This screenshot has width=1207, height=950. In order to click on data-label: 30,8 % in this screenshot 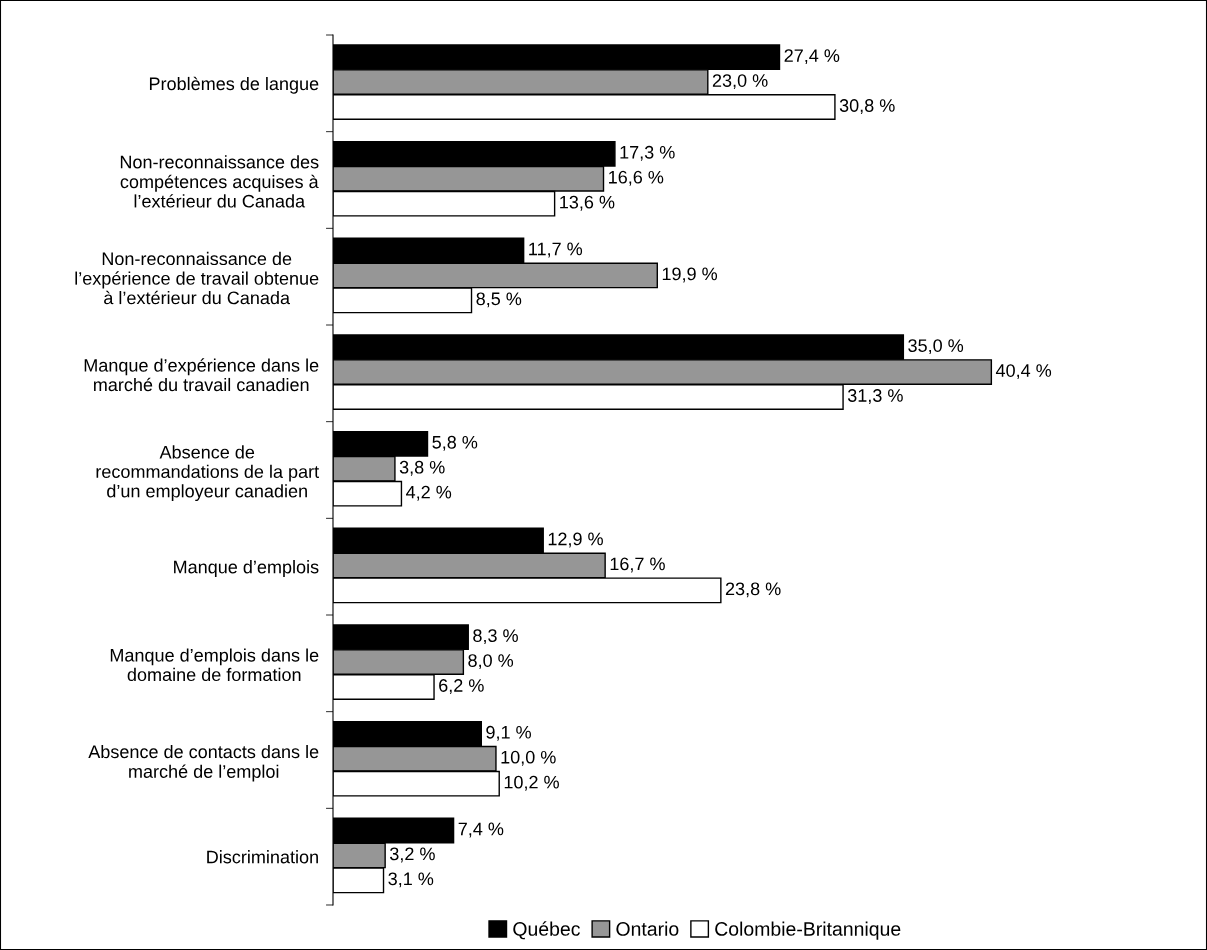, I will do `click(867, 107)`.